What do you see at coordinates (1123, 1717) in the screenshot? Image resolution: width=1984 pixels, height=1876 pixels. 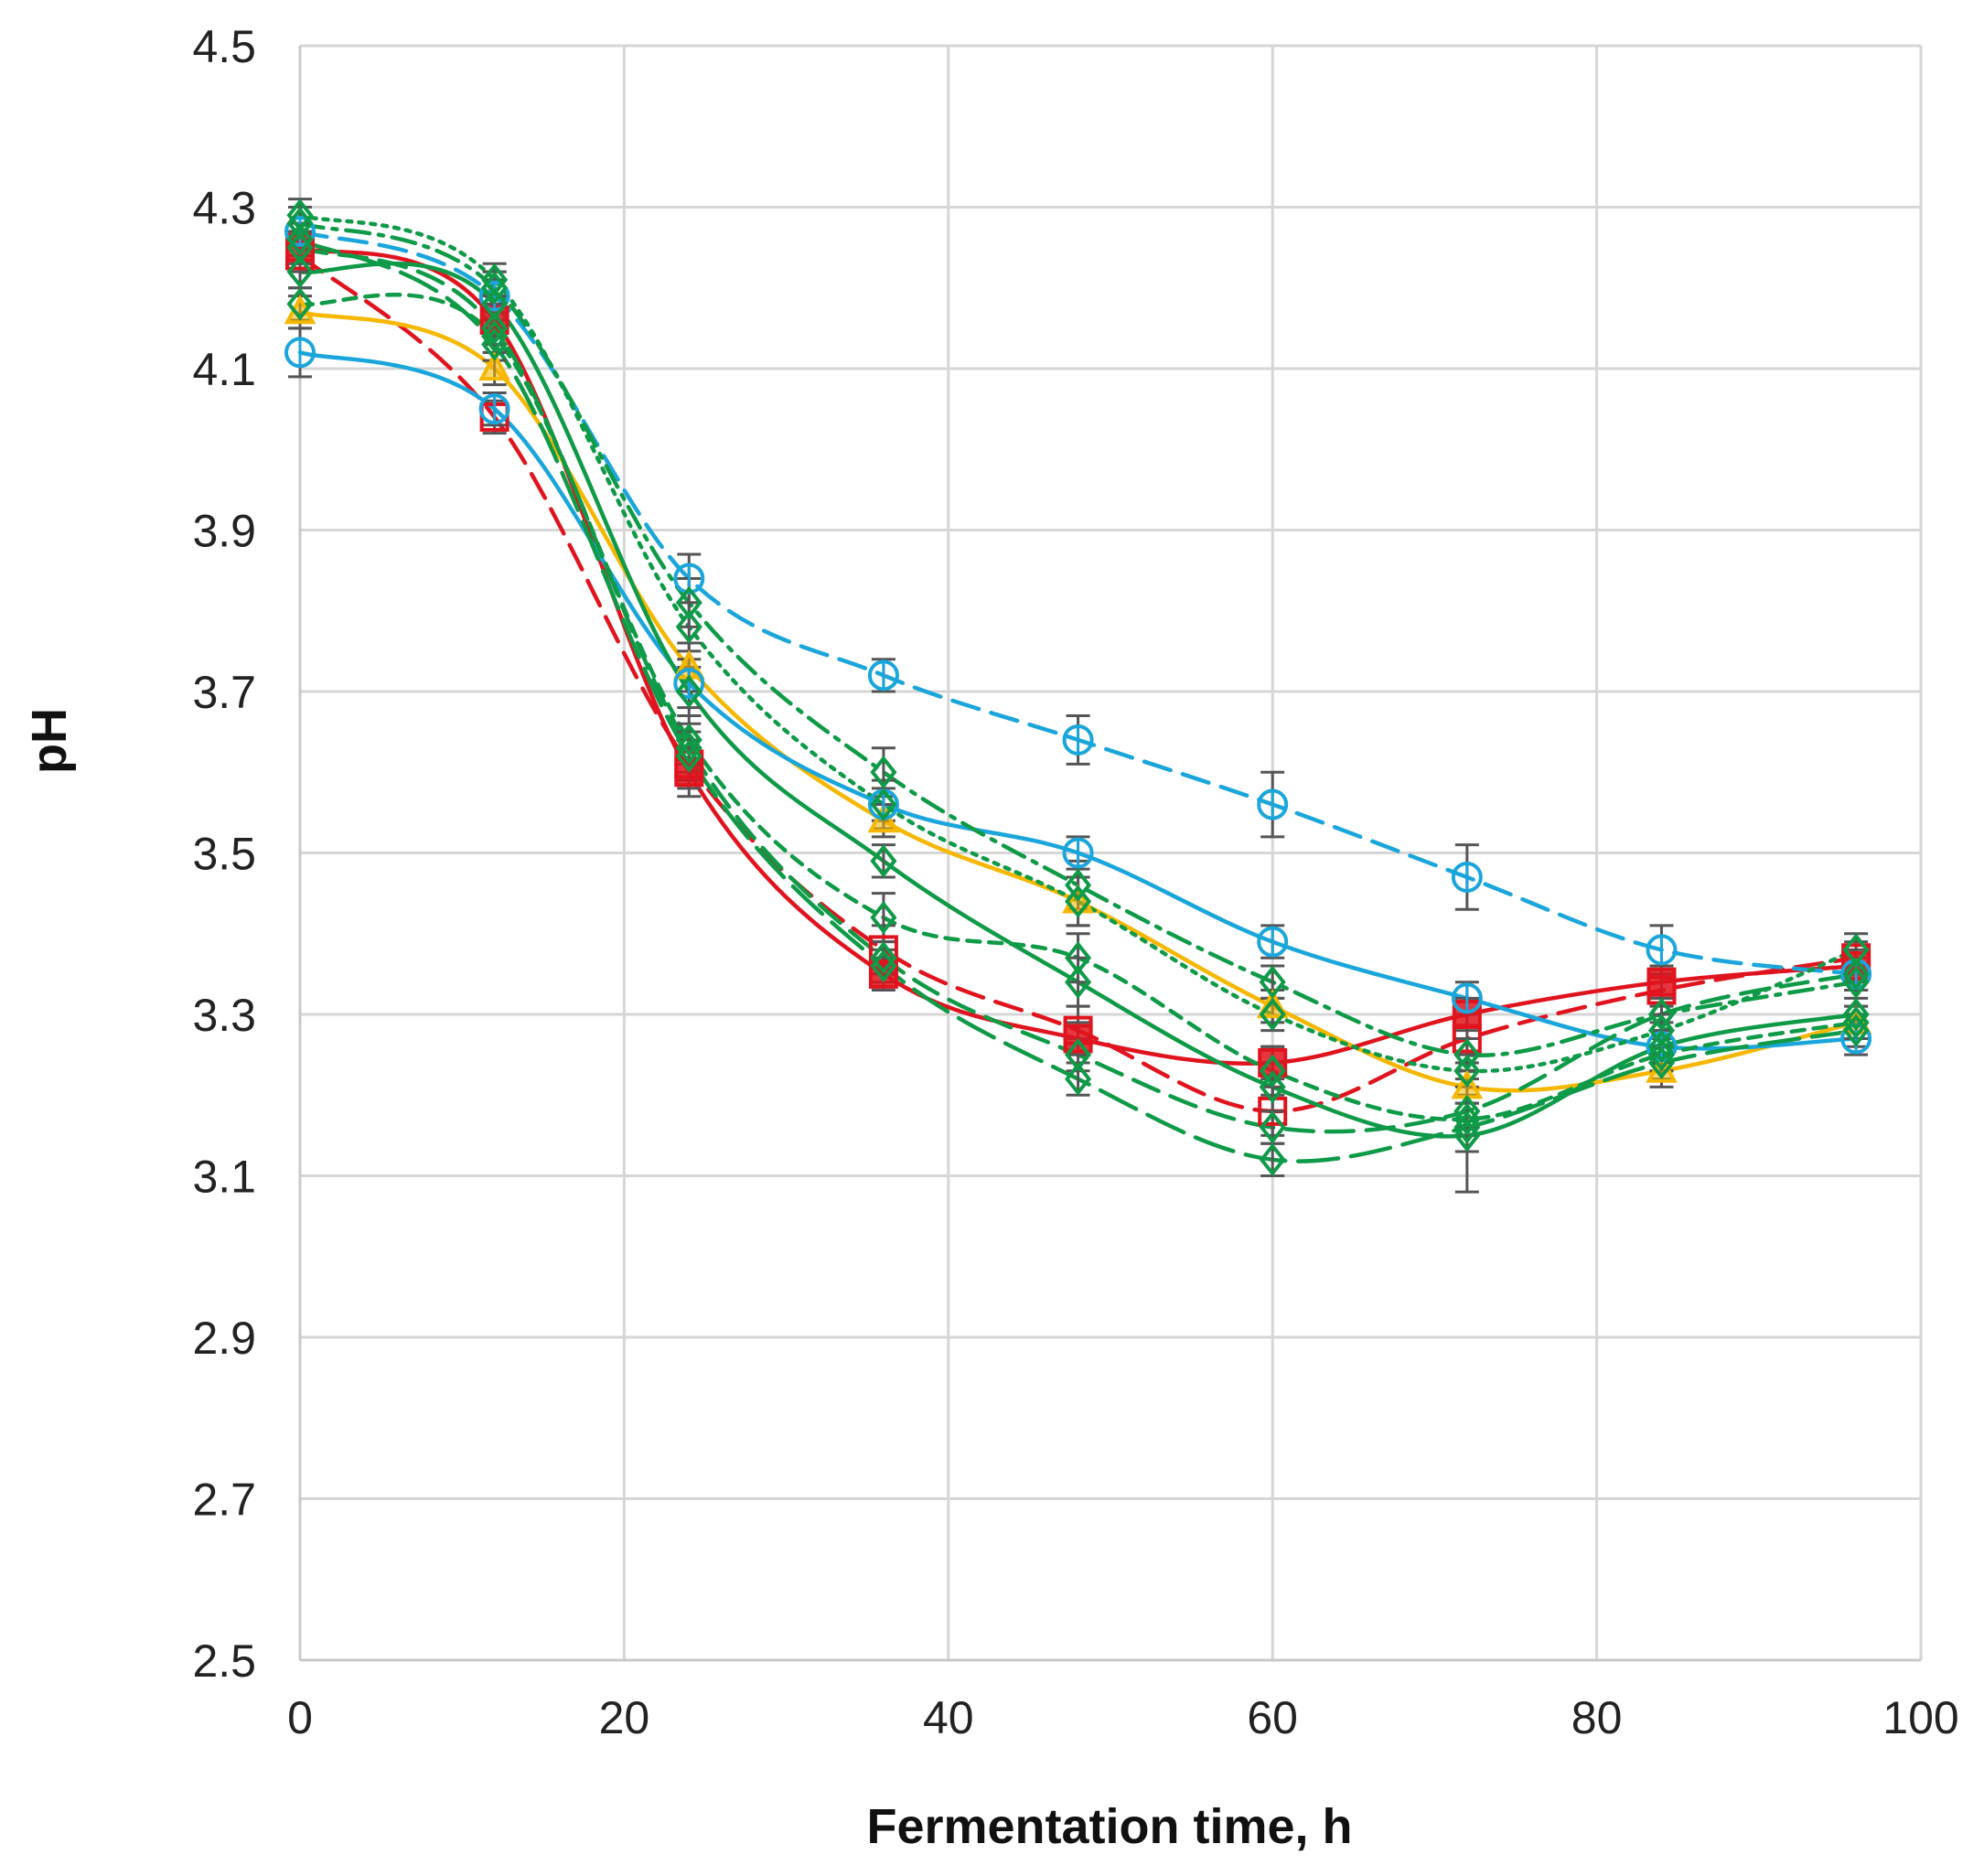 I see `x-tick-labels: 0 20 40 60 80 100` at bounding box center [1123, 1717].